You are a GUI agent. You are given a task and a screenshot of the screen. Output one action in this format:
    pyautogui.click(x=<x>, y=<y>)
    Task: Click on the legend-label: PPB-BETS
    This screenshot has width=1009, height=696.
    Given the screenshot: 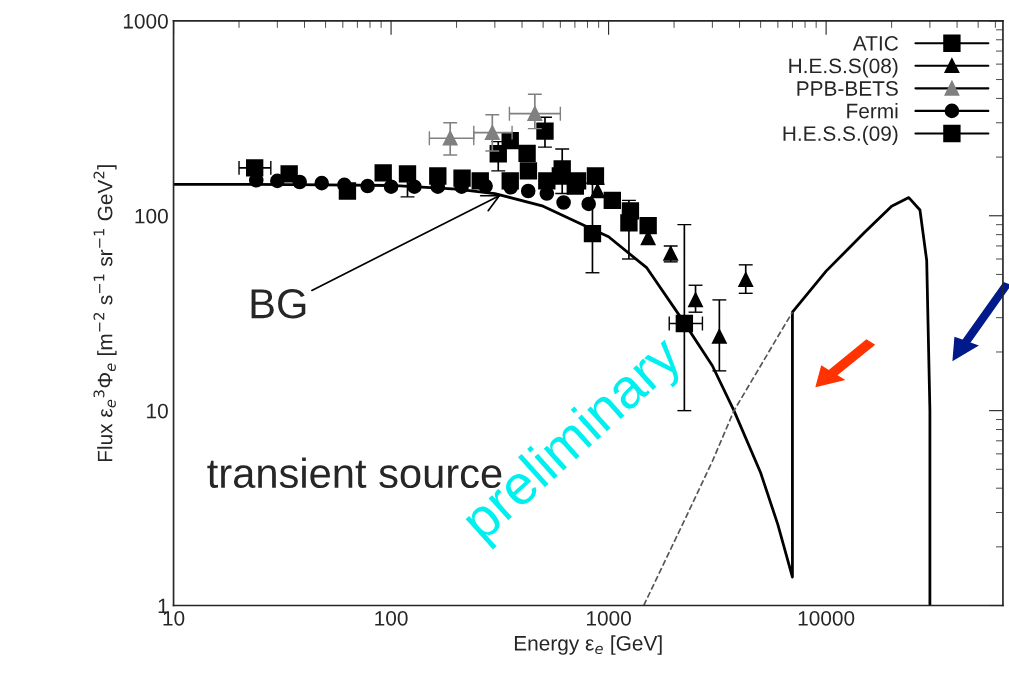 What is the action you would take?
    pyautogui.click(x=847, y=88)
    